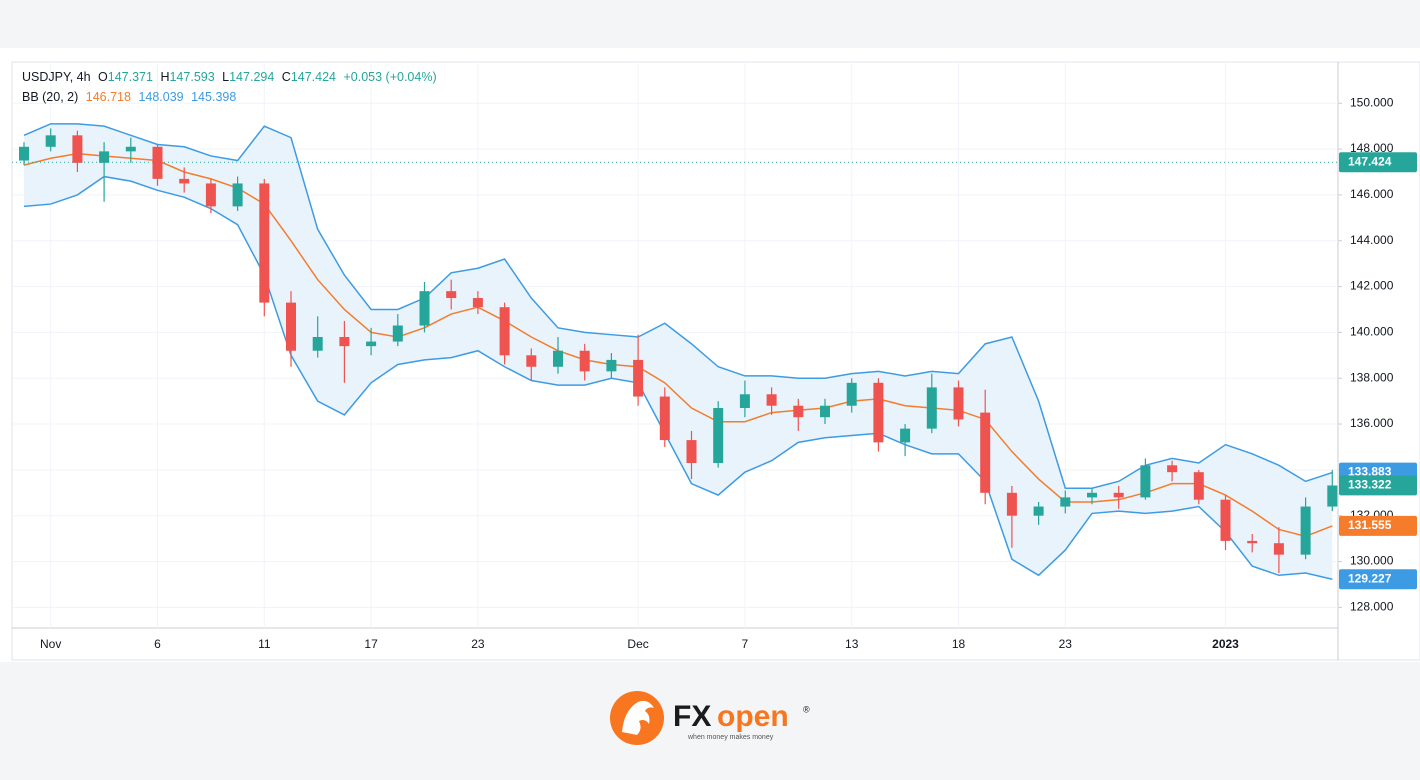 This screenshot has width=1420, height=780. I want to click on logo: FX open ® when money makes money, so click(710, 718).